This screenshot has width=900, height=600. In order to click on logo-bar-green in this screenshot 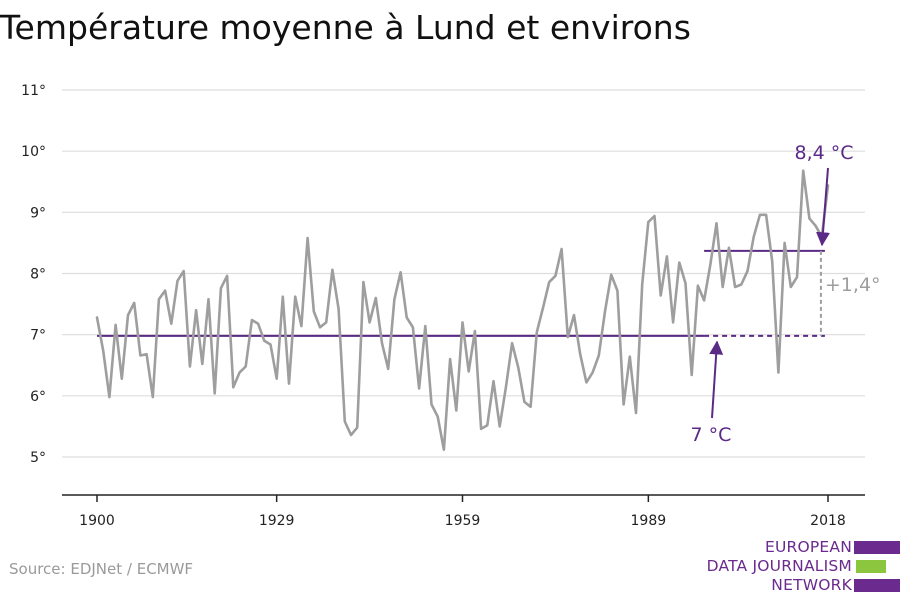, I will do `click(871, 566)`.